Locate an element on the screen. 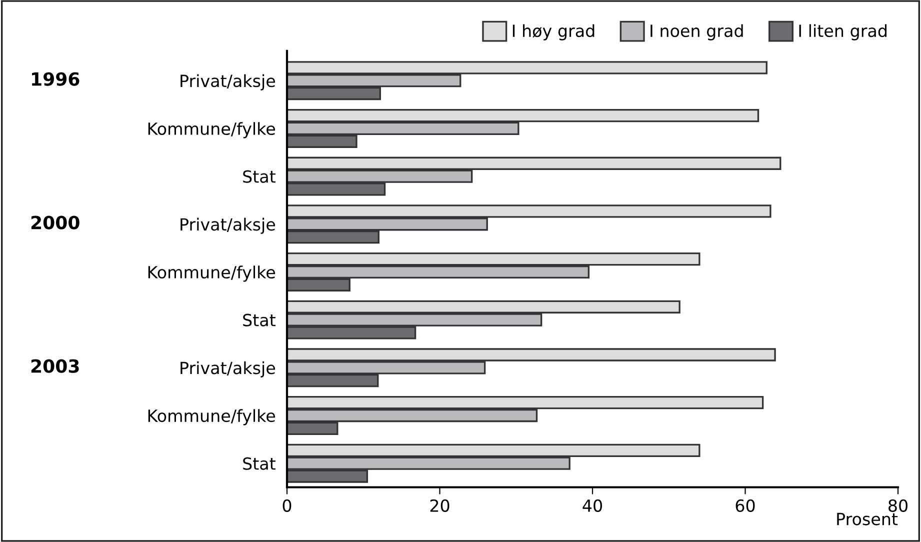  x-tick-label: 80 is located at coordinates (898, 505).